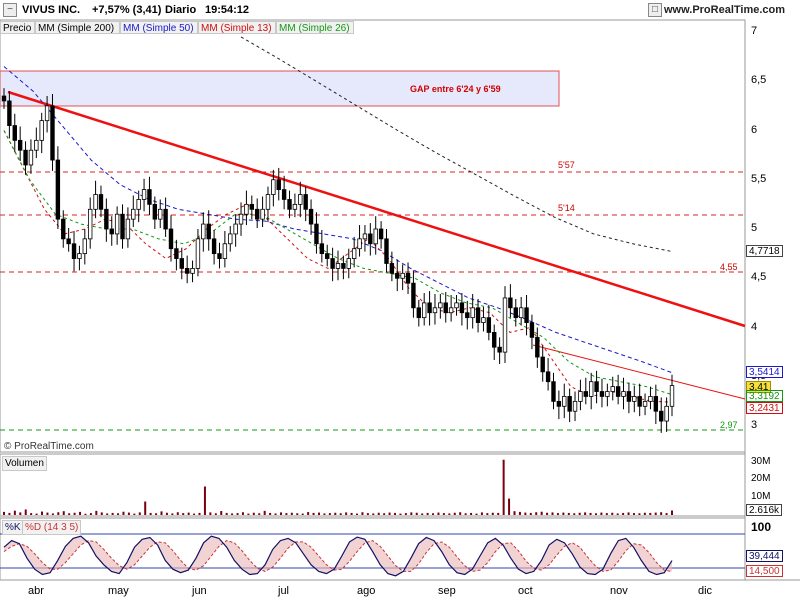  Describe the element at coordinates (761, 527) in the screenshot. I see `stoch-tick-label: 100` at that location.